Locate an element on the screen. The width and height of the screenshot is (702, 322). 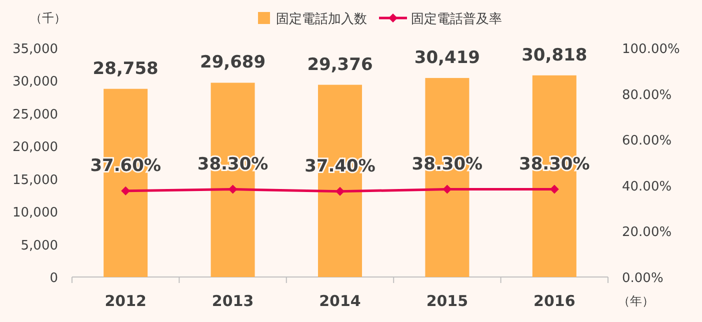
y-tick-label: 30,000 is located at coordinates (35, 82).